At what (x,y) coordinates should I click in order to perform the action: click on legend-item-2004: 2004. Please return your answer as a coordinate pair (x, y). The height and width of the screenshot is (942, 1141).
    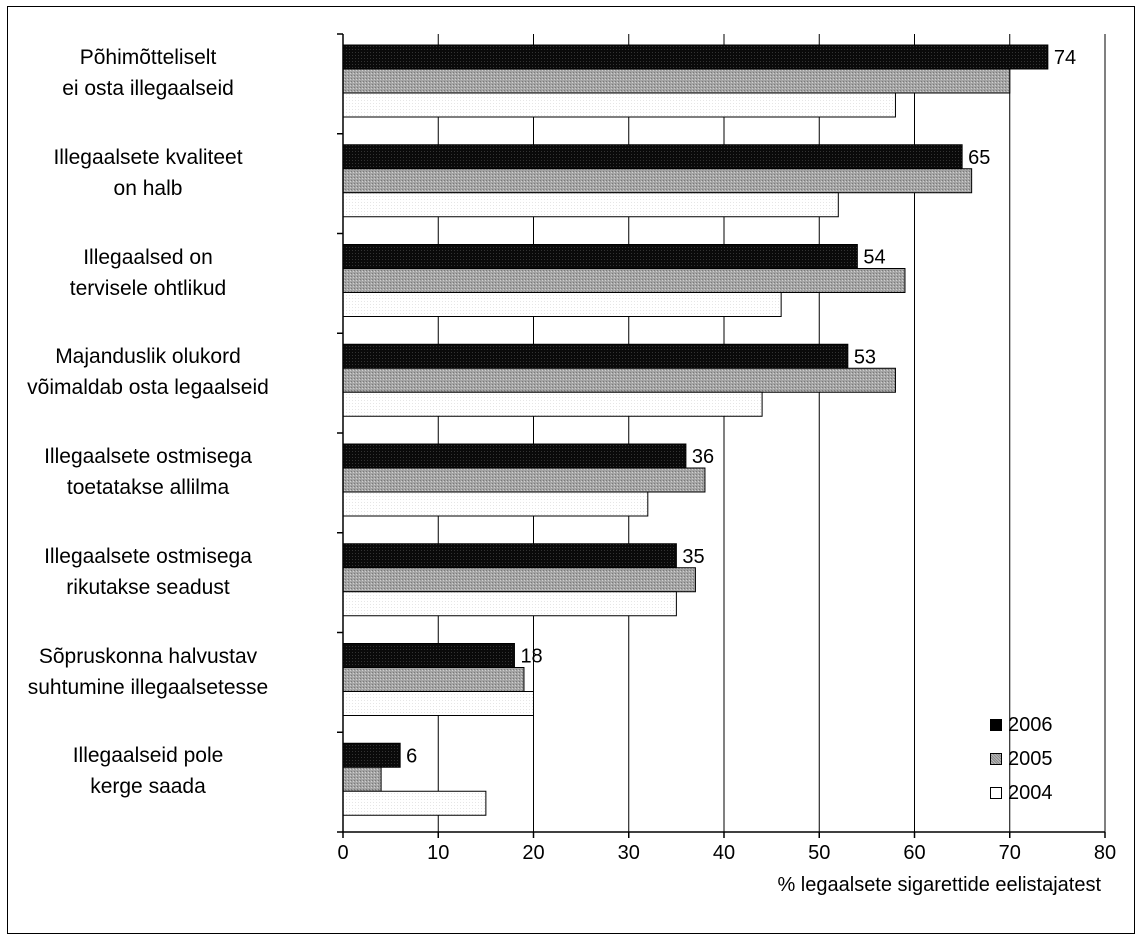
    Looking at the image, I should click on (1021, 793).